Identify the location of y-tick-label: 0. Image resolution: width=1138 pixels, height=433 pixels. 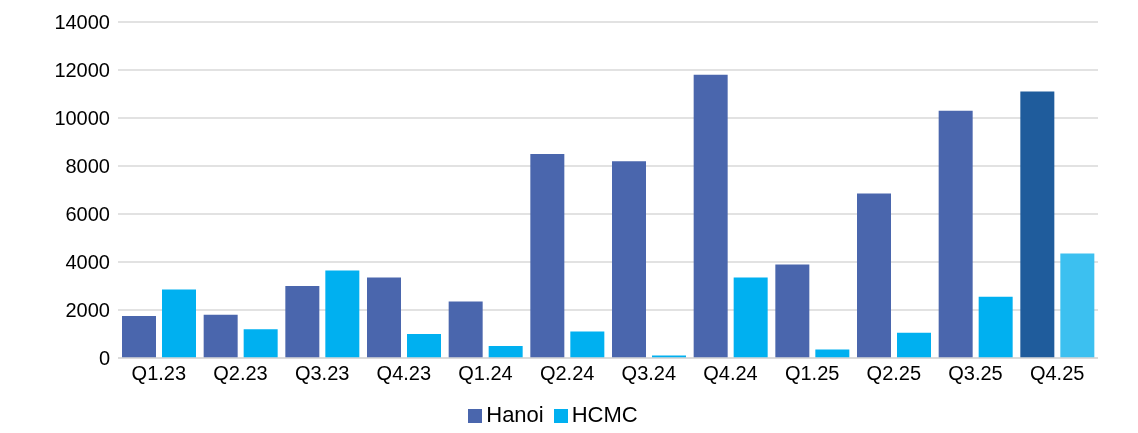
(104, 358).